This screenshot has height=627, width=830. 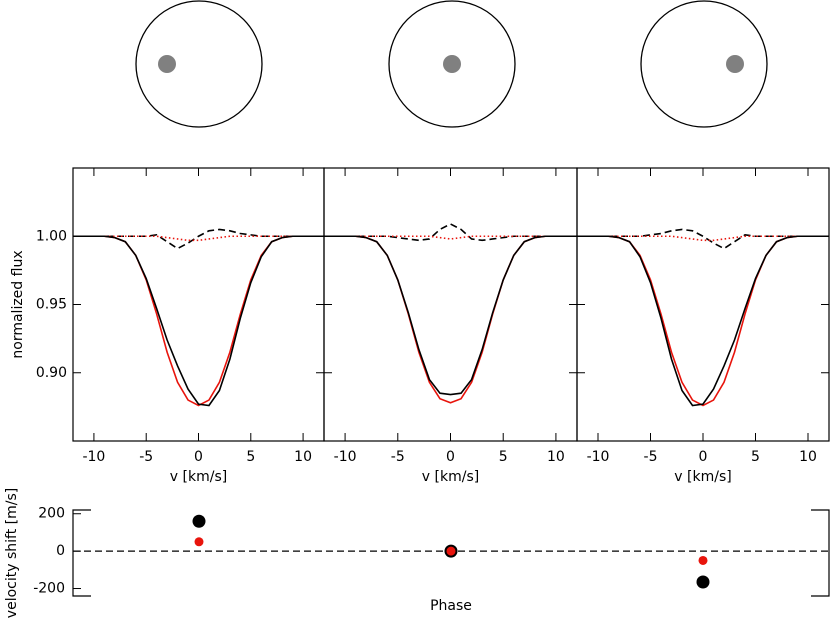 I want to click on y-tick-label: 1.00, so click(x=51, y=236).